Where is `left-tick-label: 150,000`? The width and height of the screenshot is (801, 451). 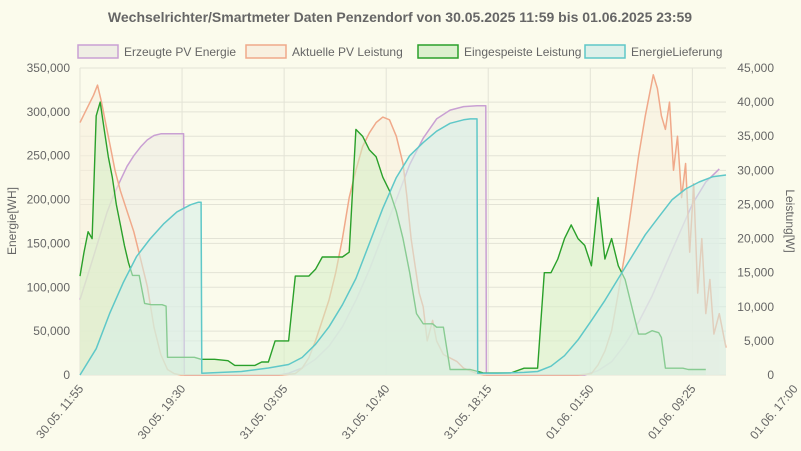 left-tick-label: 150,000 is located at coordinates (49, 243).